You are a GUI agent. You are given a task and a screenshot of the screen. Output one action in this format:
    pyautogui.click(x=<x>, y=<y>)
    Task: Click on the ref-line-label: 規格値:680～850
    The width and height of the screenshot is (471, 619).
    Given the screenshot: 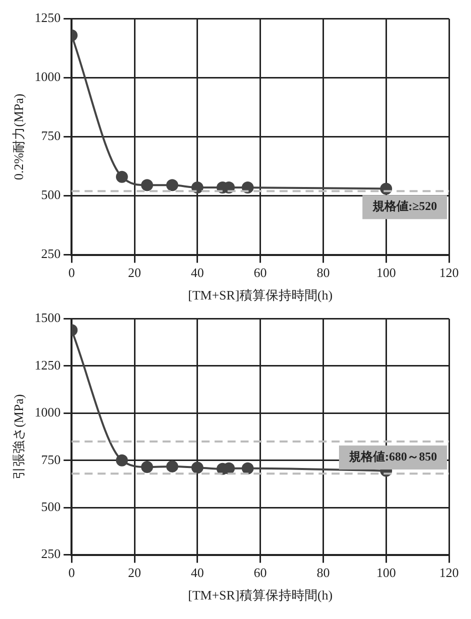 What is the action you would take?
    pyautogui.click(x=392, y=457)
    